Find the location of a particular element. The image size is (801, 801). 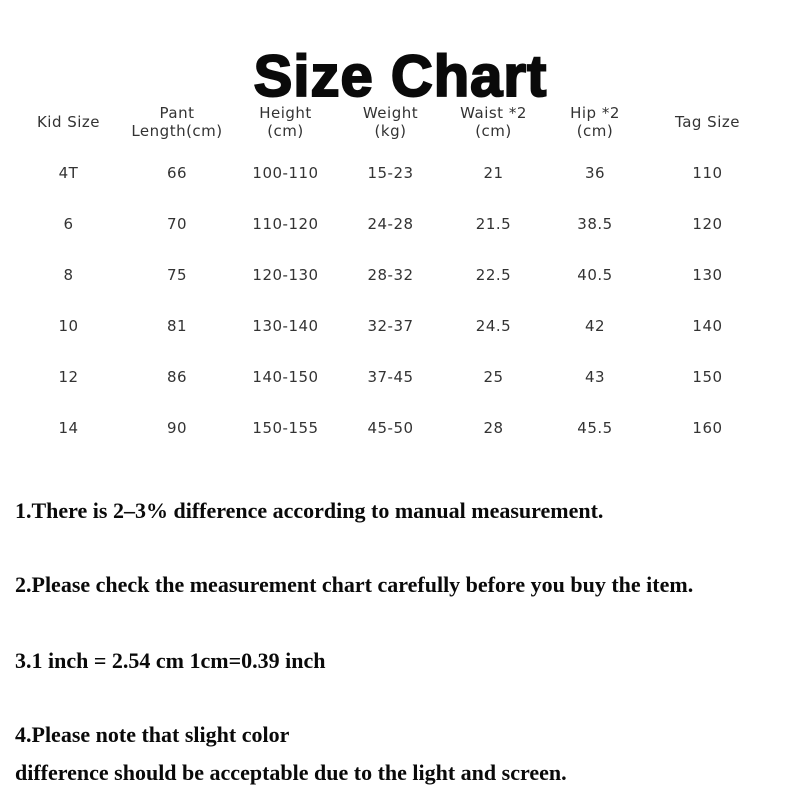

table-cell: 4T is located at coordinates (68, 172).